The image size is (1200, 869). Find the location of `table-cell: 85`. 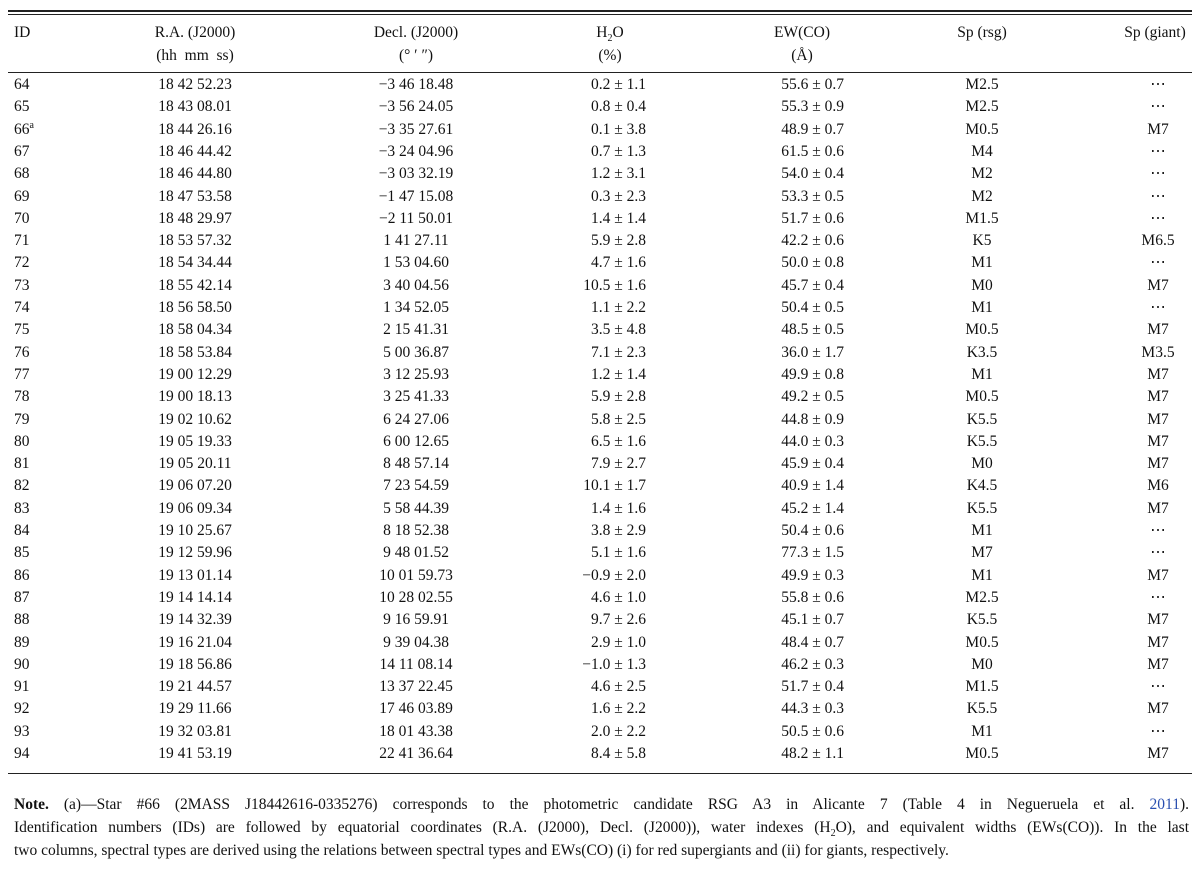

table-cell: 85 is located at coordinates (22, 553).